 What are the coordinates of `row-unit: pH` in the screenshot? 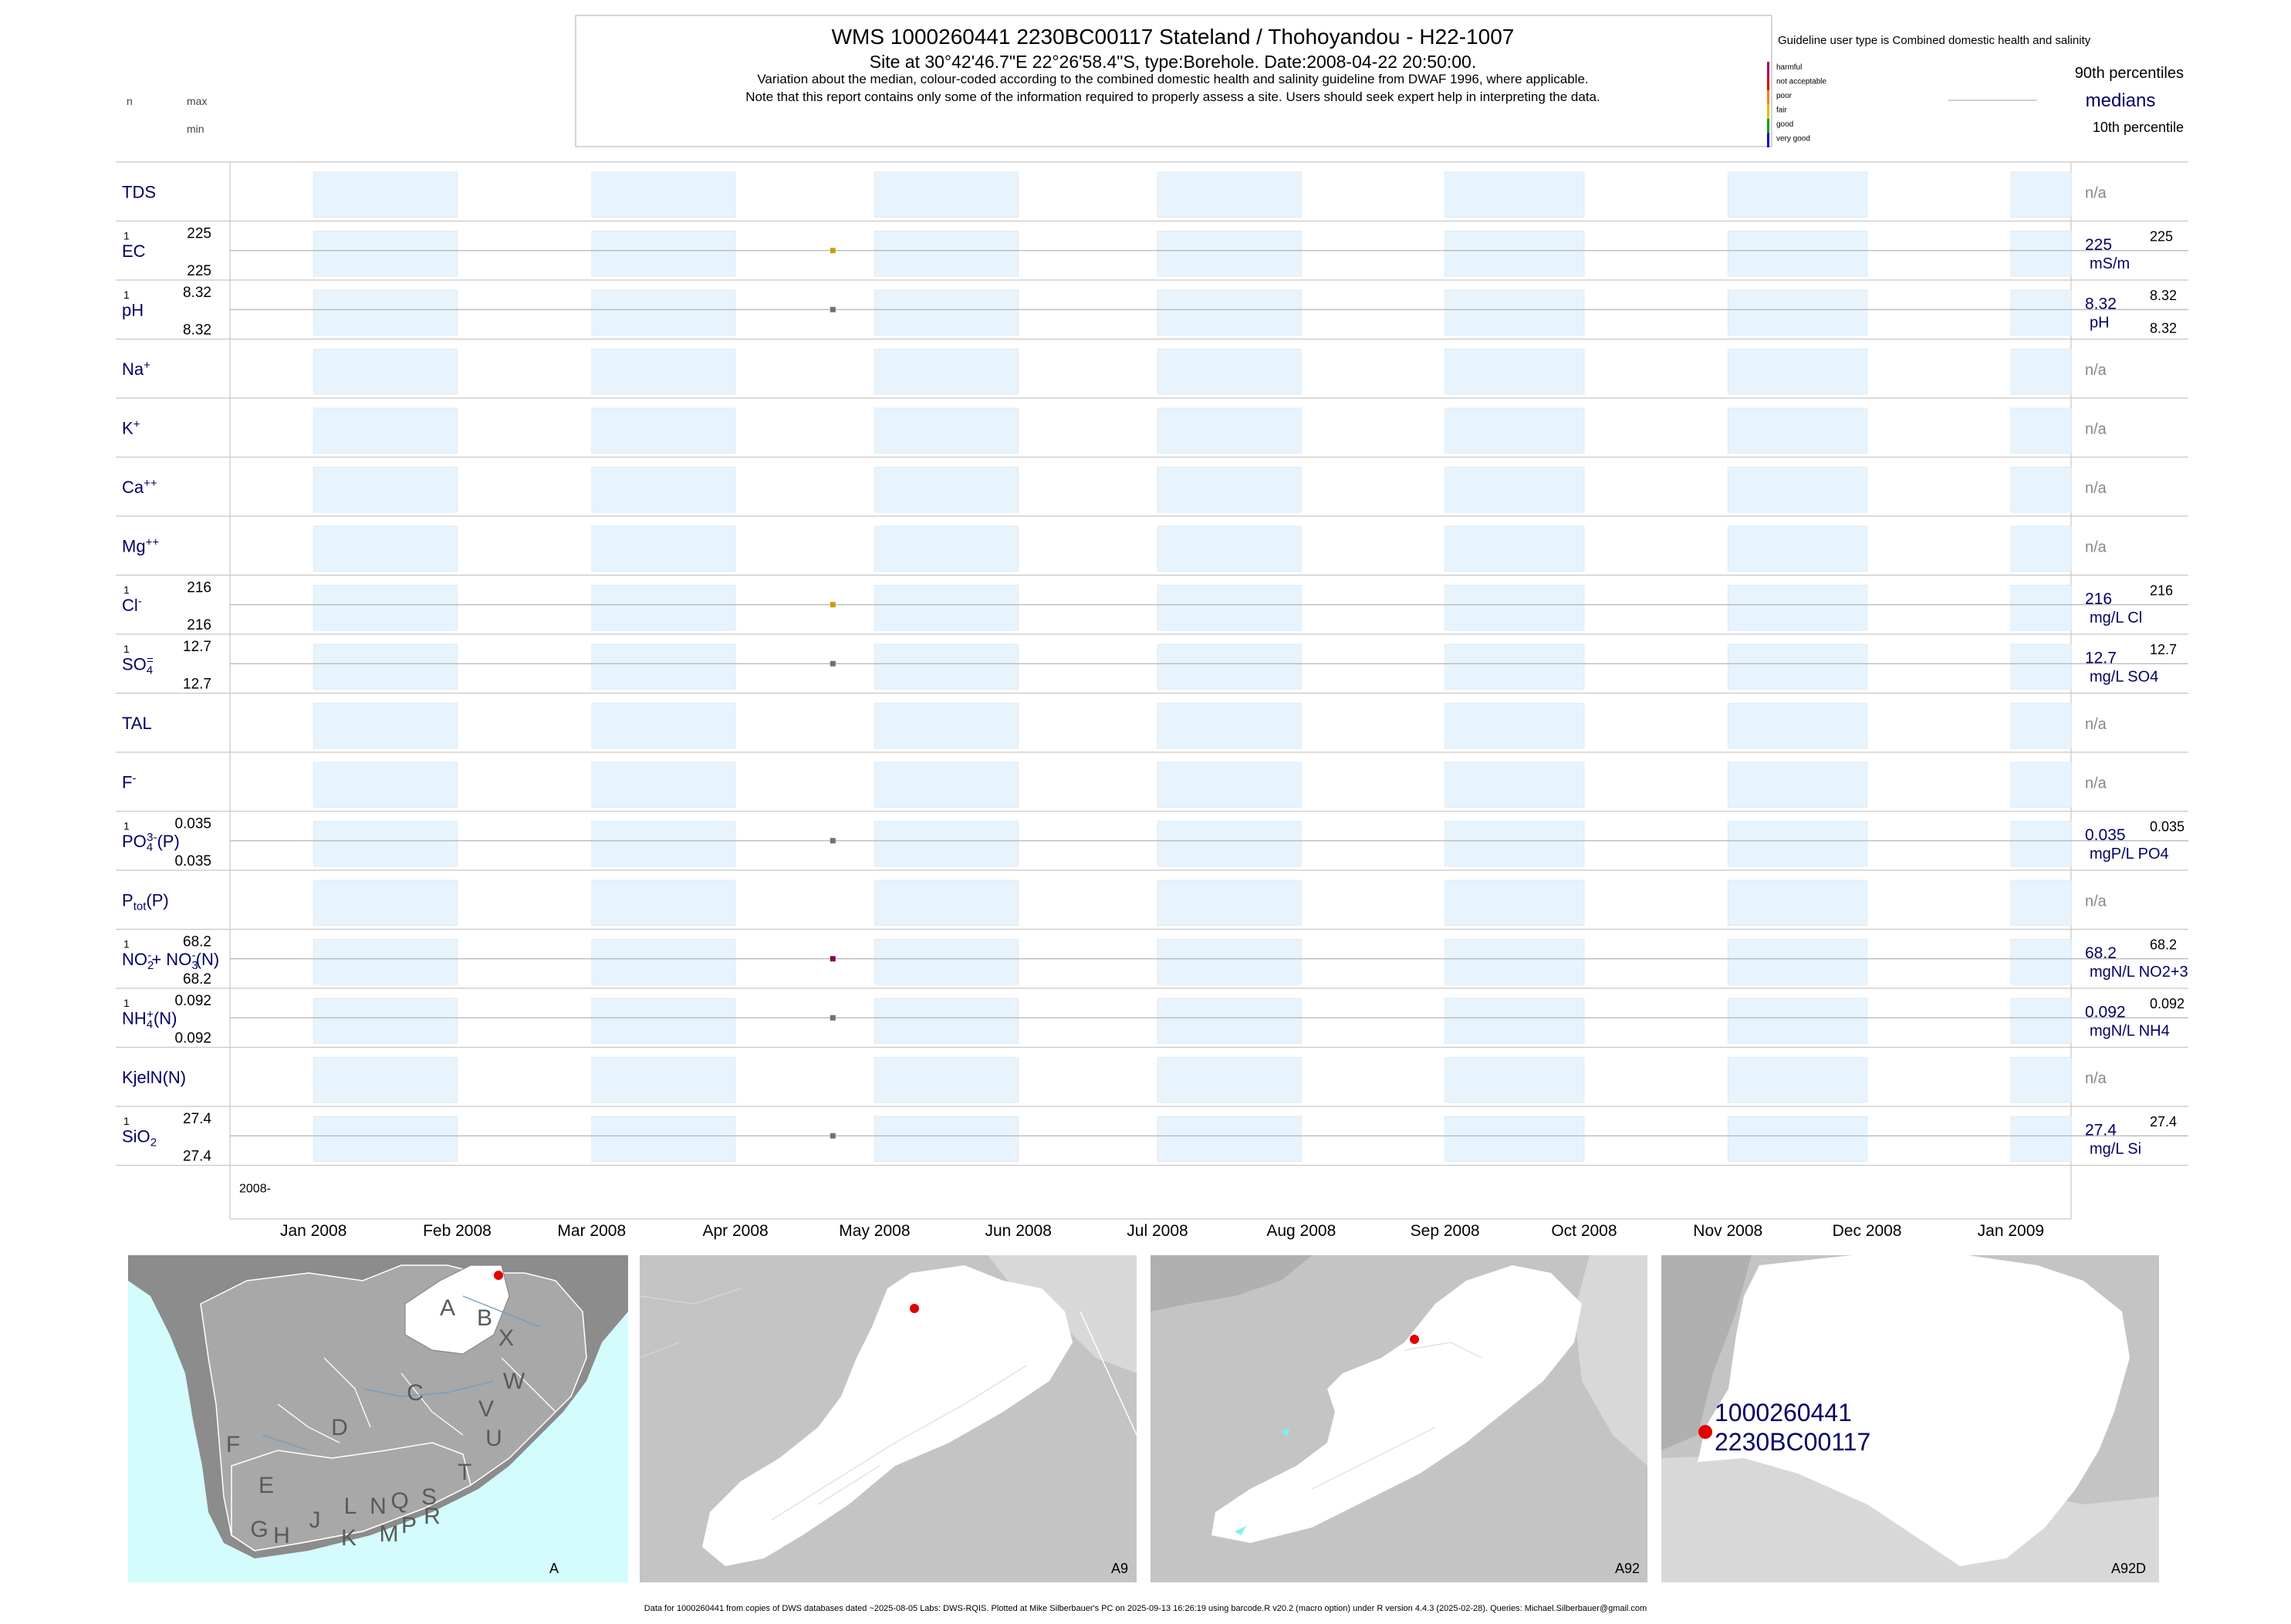 It's located at (2100, 322).